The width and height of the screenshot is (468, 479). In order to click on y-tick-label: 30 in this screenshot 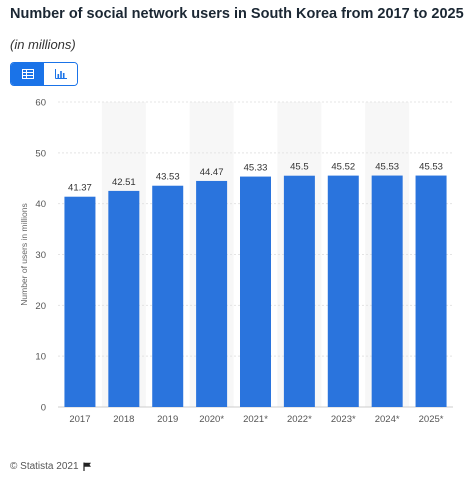, I will do `click(40, 255)`.